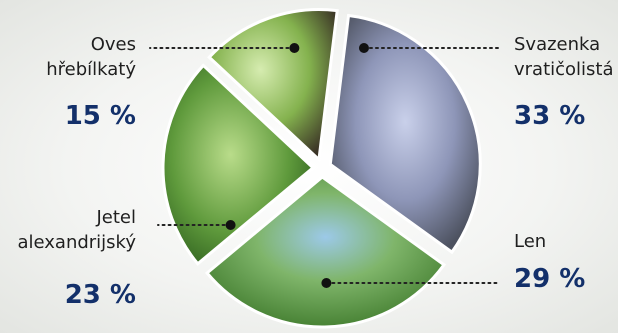 The width and height of the screenshot is (618, 333). I want to click on slice-label-jetel-line2: alexandrijský, so click(76, 242).